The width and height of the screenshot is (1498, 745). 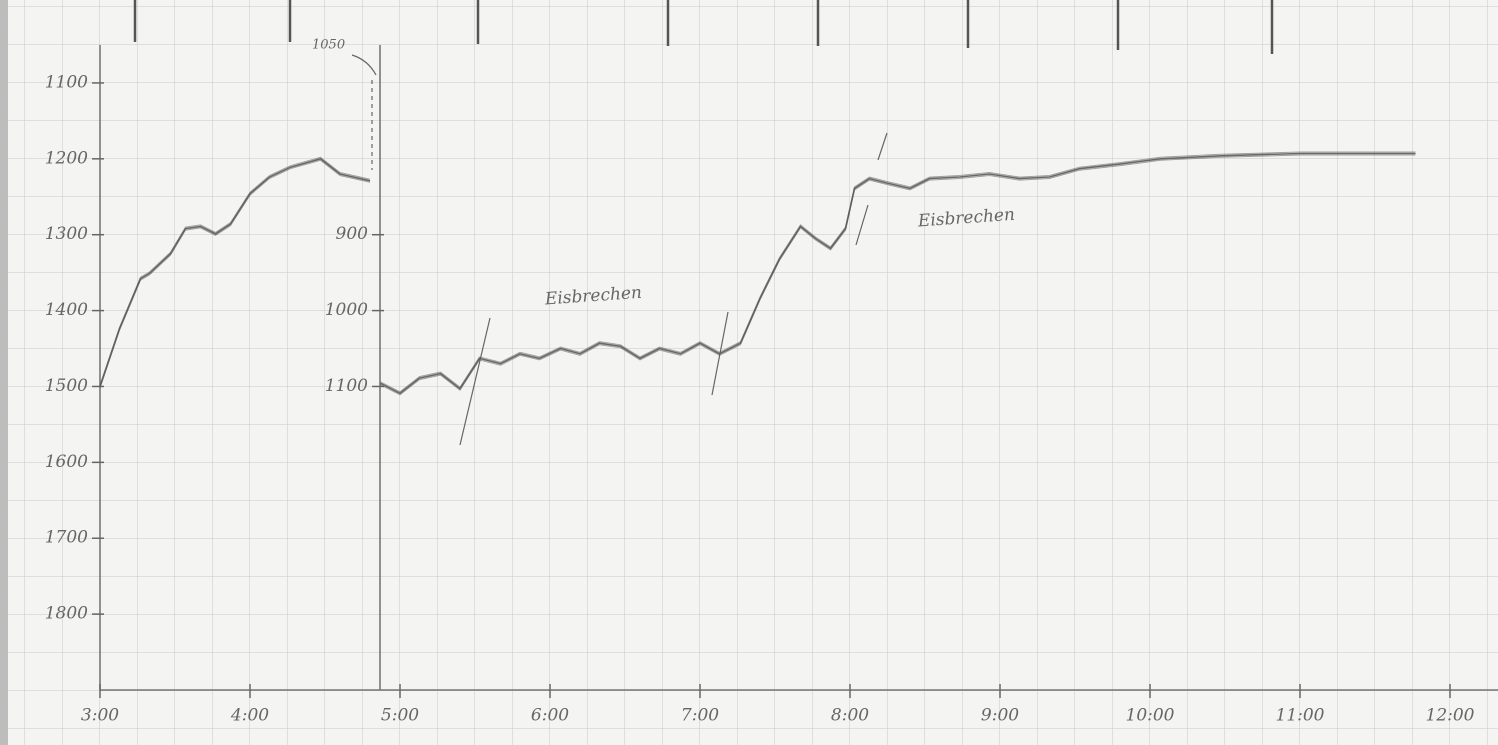 I want to click on annotation: 1050, so click(x=328, y=45).